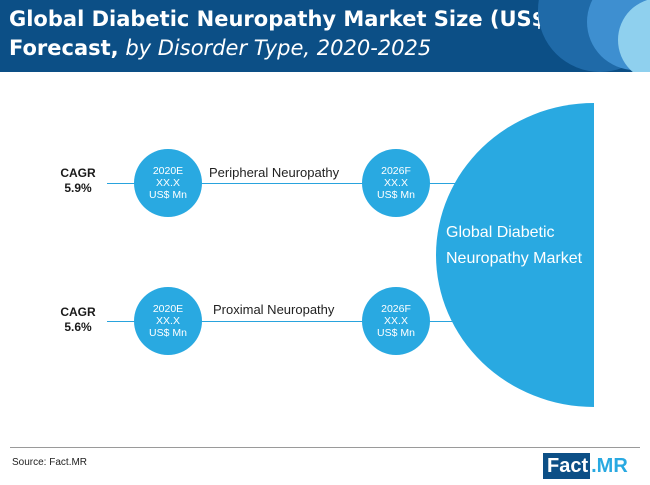  Describe the element at coordinates (274, 310) in the screenshot. I see `segment-label-proximal: Proximal Neuropathy` at that location.